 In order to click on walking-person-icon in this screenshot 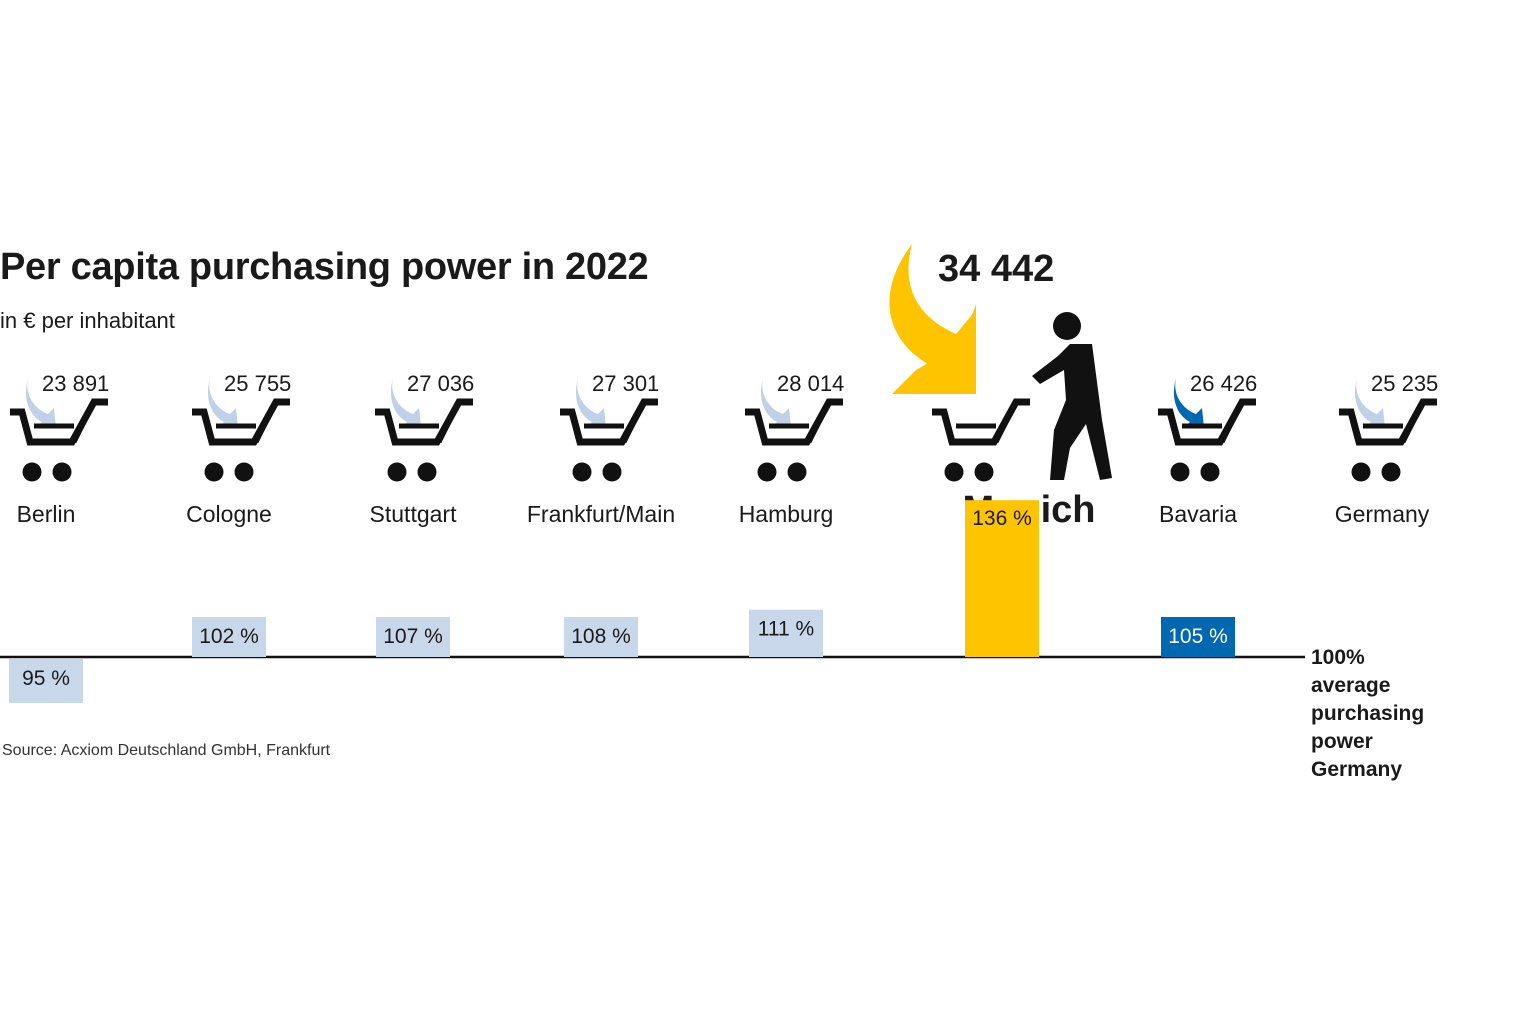, I will do `click(1072, 396)`.